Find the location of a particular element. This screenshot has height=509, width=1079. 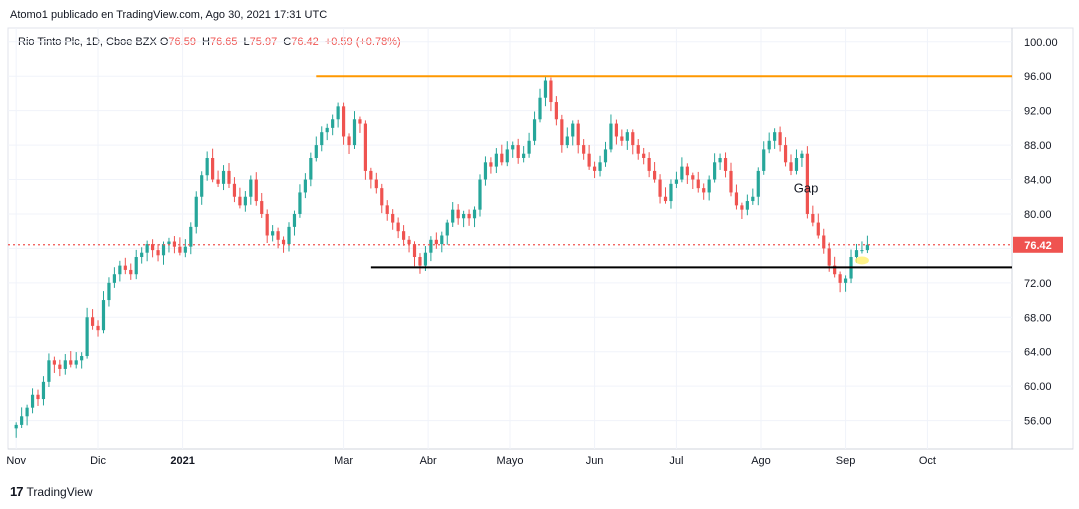

y-tick-label: 60.00 is located at coordinates (1038, 387).